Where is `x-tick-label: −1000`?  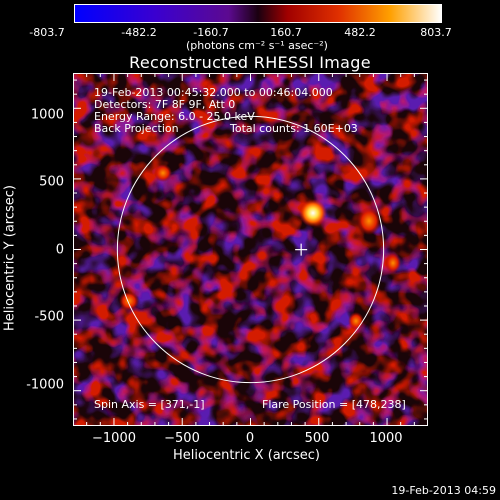 x-tick-label: −1000 is located at coordinates (114, 438).